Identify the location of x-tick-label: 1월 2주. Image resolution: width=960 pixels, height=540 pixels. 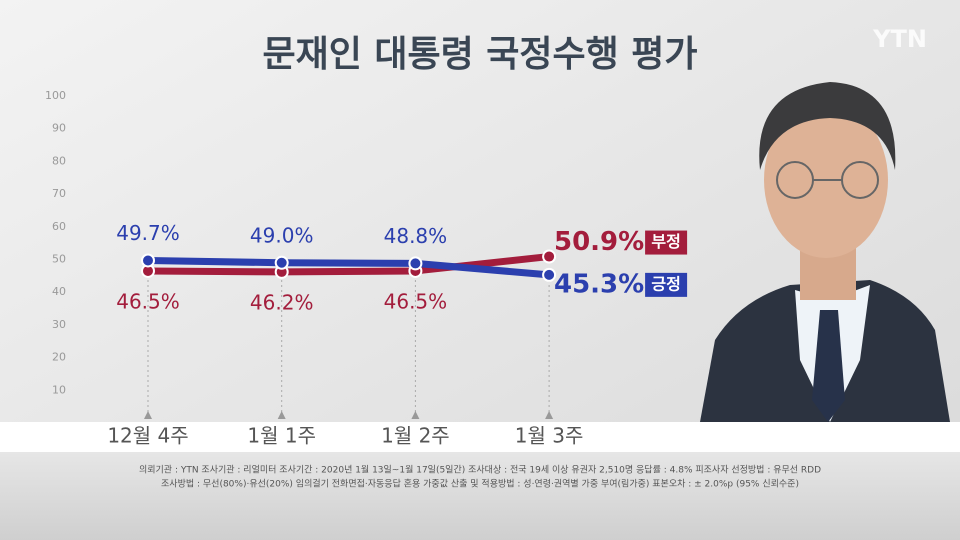
(415, 436).